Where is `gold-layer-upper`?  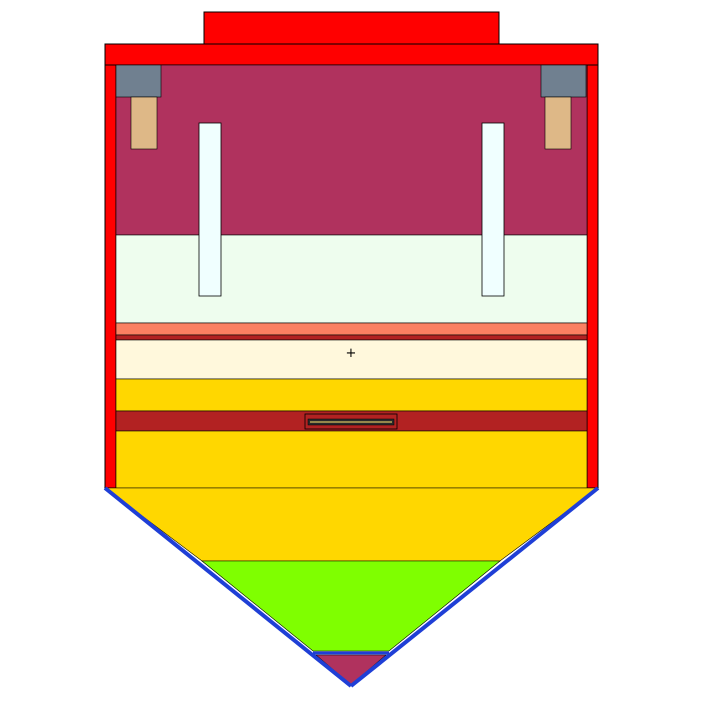
gold-layer-upper is located at coordinates (351, 395).